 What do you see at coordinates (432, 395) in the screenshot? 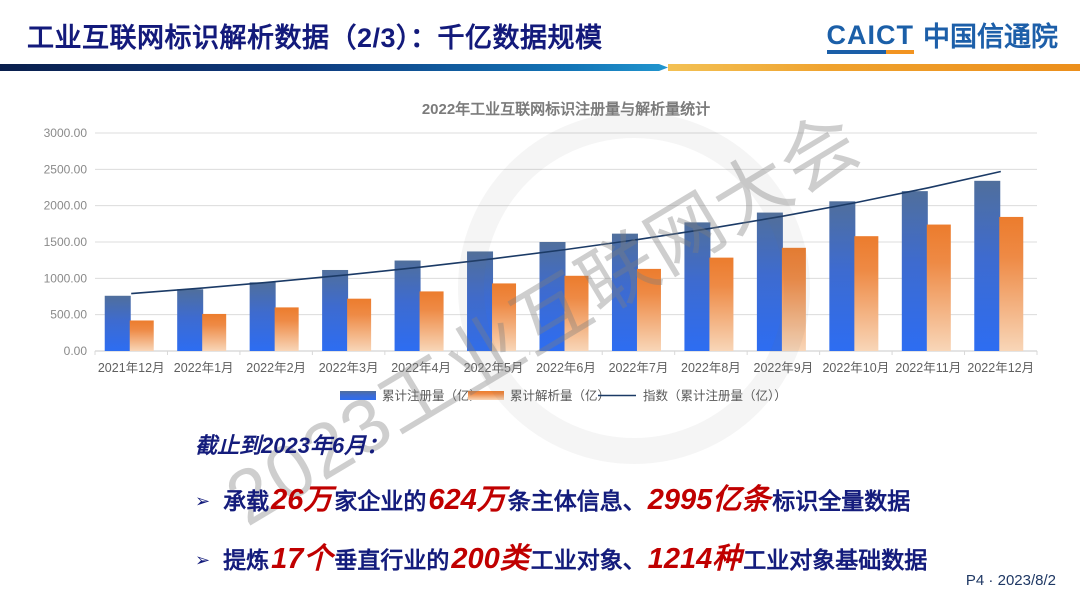
I see `legend-label-registration: 累计注册量（亿）` at bounding box center [432, 395].